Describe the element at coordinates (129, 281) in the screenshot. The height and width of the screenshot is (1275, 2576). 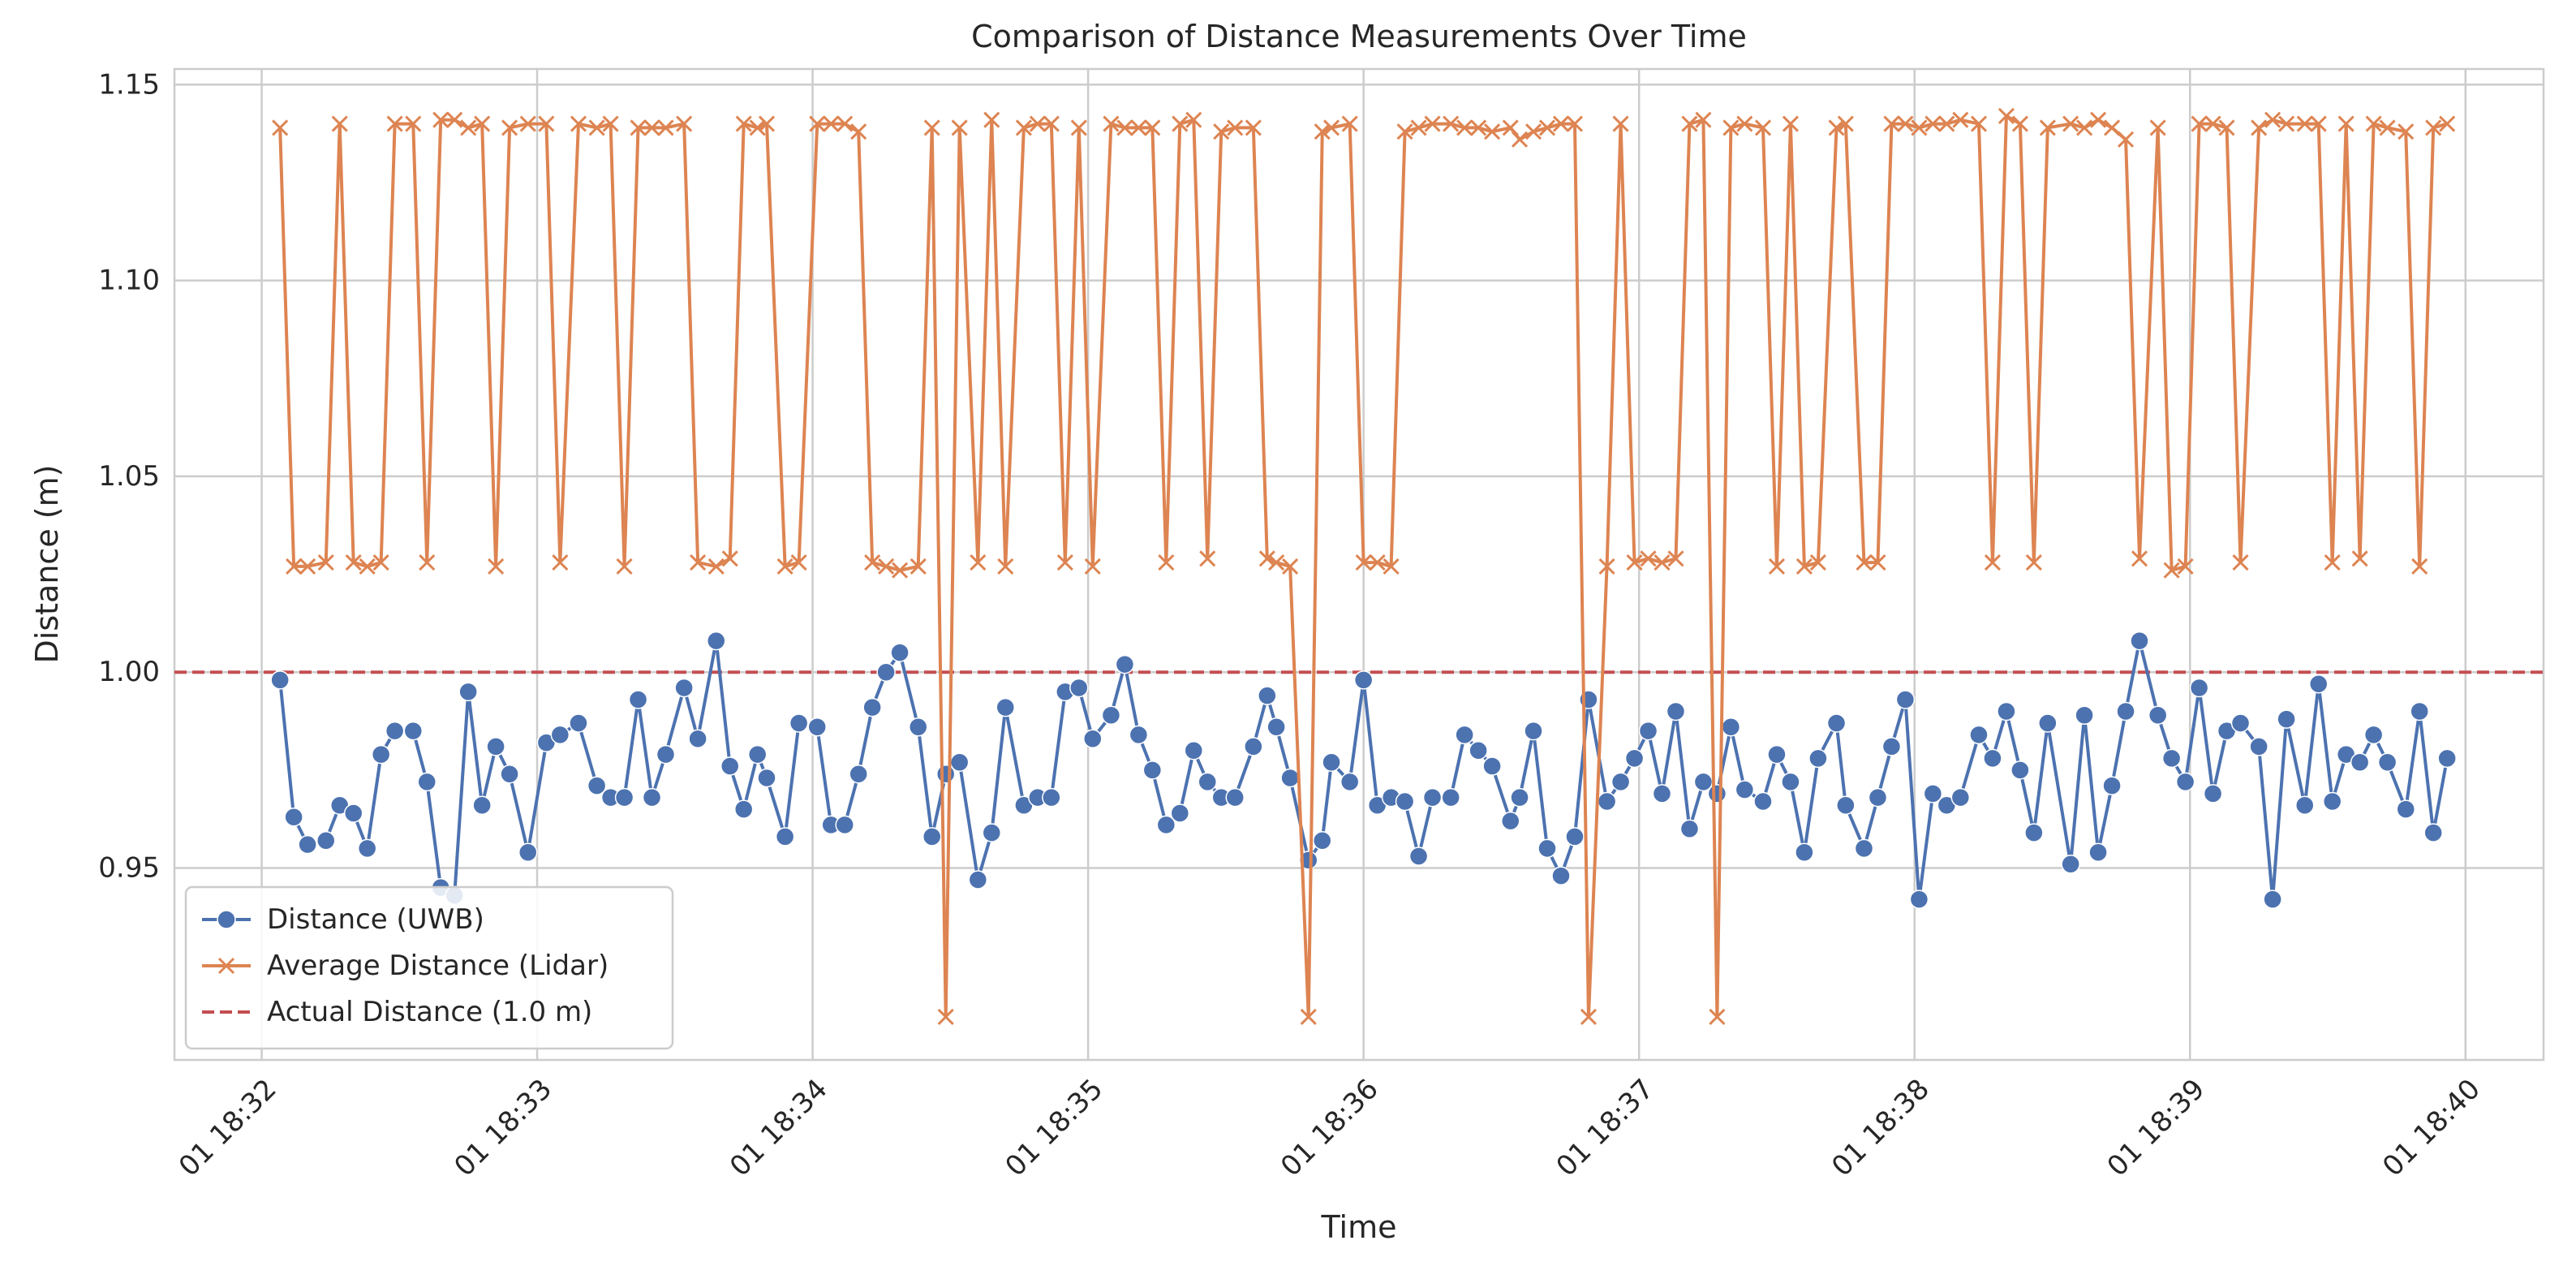
I see `y-tick-label: 1.10` at that location.